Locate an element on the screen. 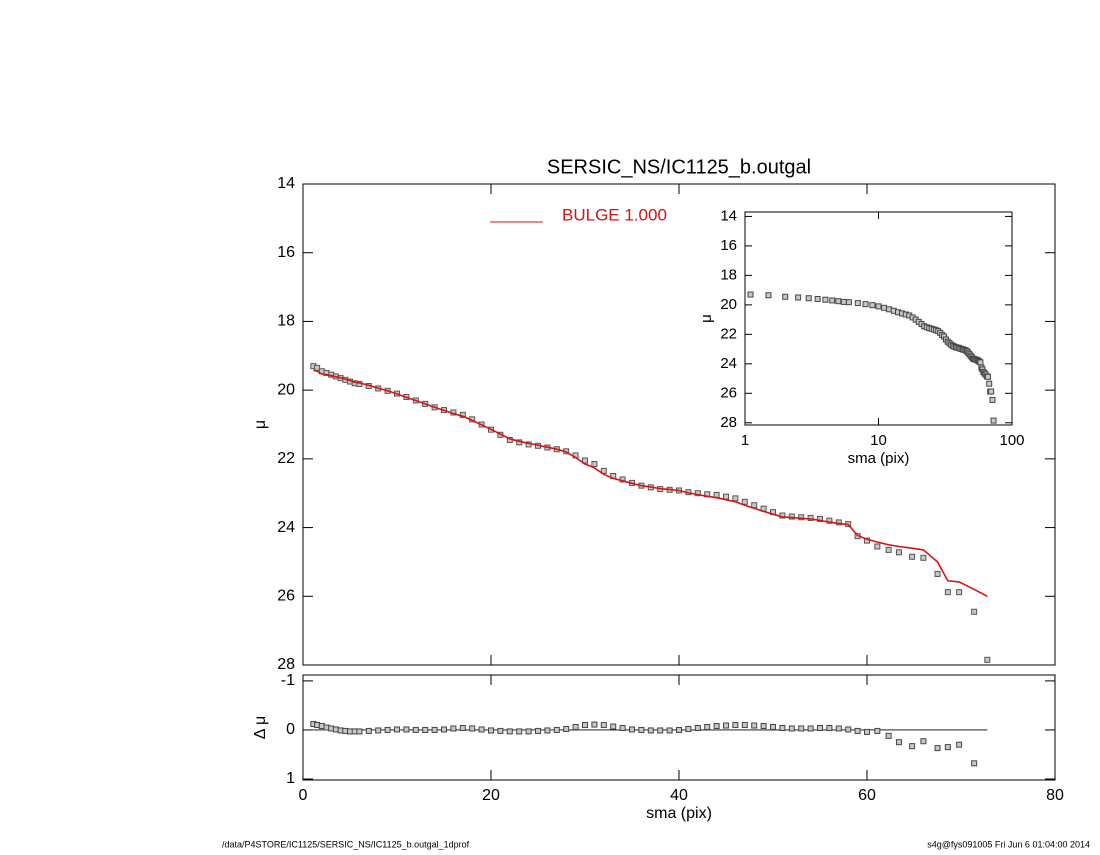 This screenshot has height=855, width=1100. x-tick-label: 60 is located at coordinates (867, 795).